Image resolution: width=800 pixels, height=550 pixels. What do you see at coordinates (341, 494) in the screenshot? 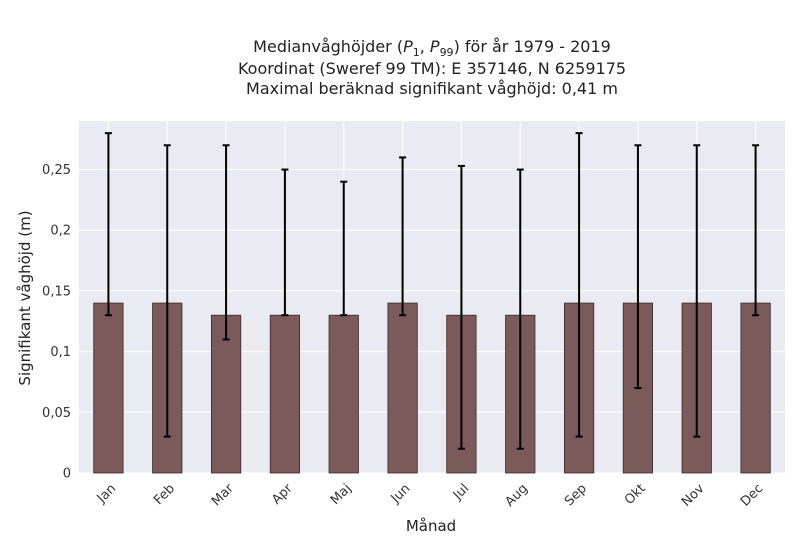
I see `x-tick-label: Maj` at bounding box center [341, 494].